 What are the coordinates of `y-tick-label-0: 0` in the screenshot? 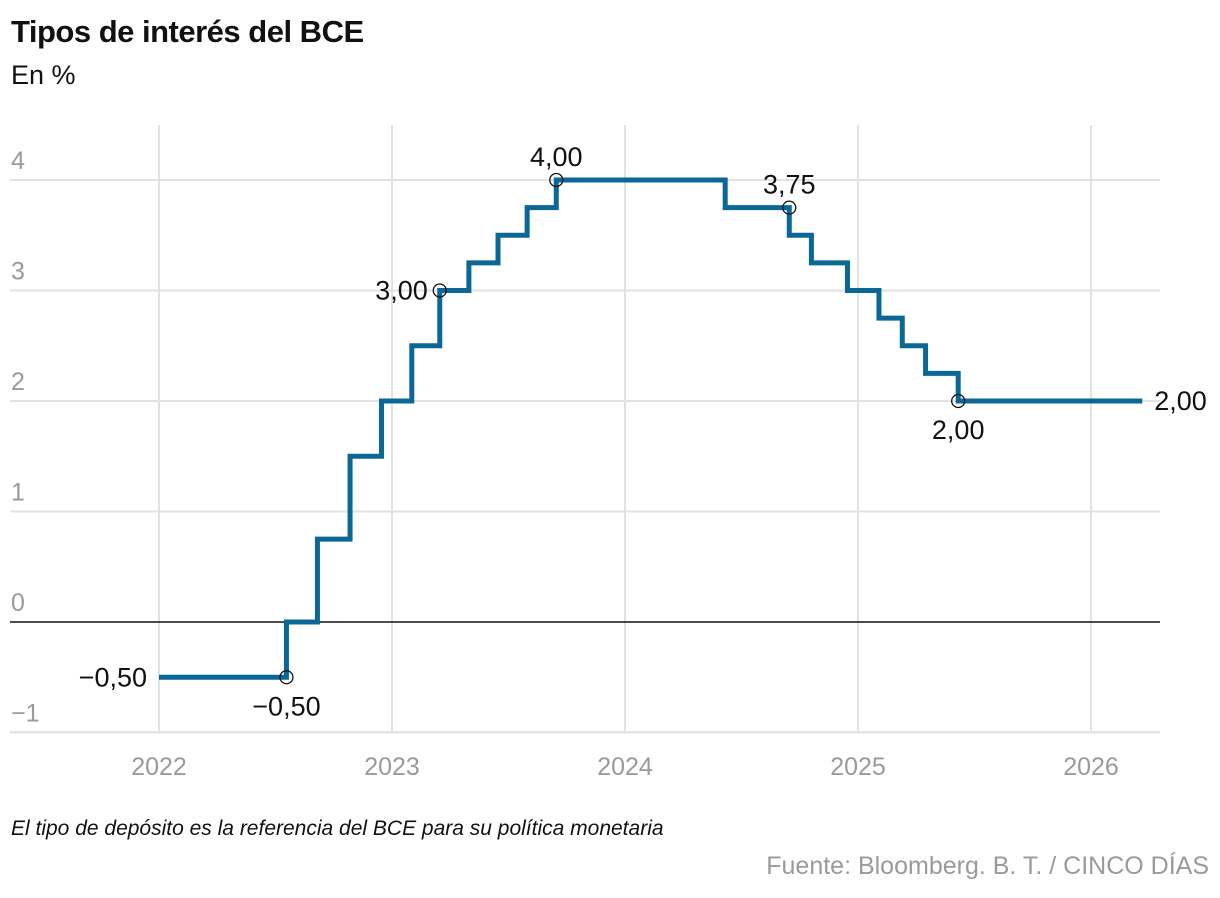 It's located at (18, 603).